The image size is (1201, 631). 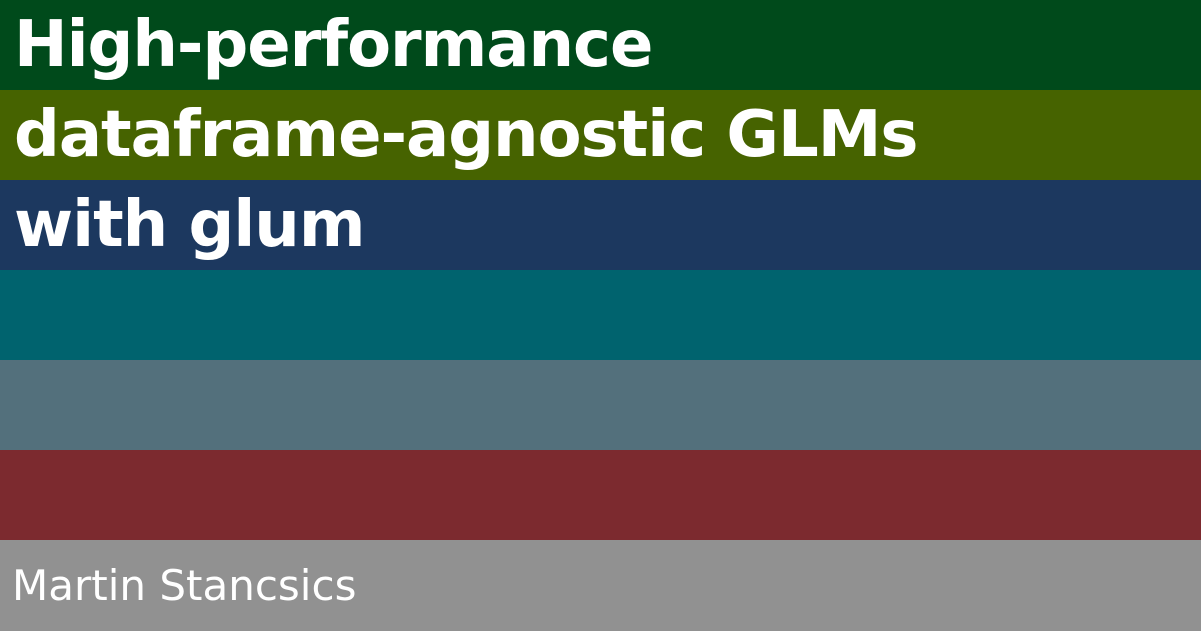 What do you see at coordinates (466, 135) in the screenshot?
I see `title-line-2: dataframe-agnostic GLMs` at bounding box center [466, 135].